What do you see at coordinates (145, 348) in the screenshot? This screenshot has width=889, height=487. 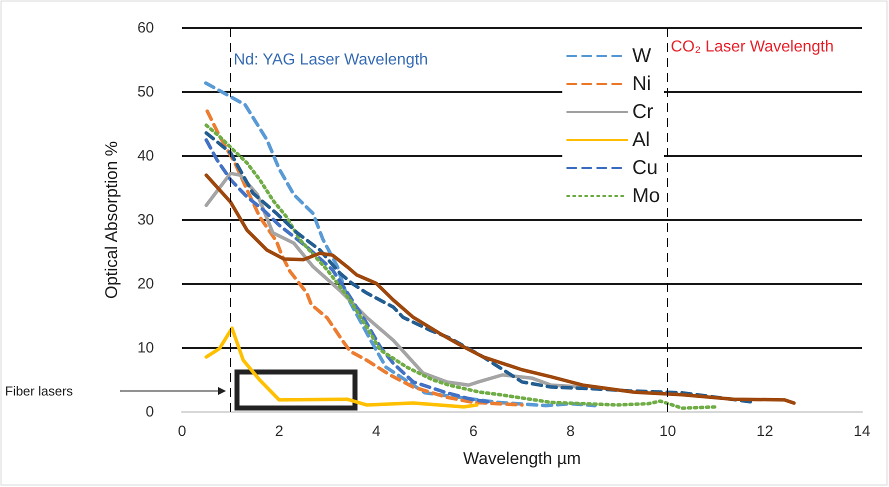 I see `y-tick-label: 10` at bounding box center [145, 348].